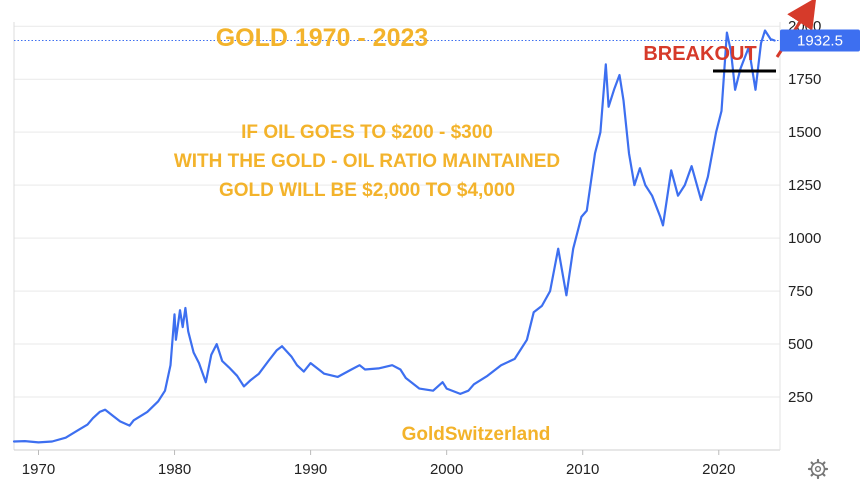 This screenshot has width=863, height=501. Describe the element at coordinates (582, 469) in the screenshot. I see `x-tick-label-2010: 2010` at that location.